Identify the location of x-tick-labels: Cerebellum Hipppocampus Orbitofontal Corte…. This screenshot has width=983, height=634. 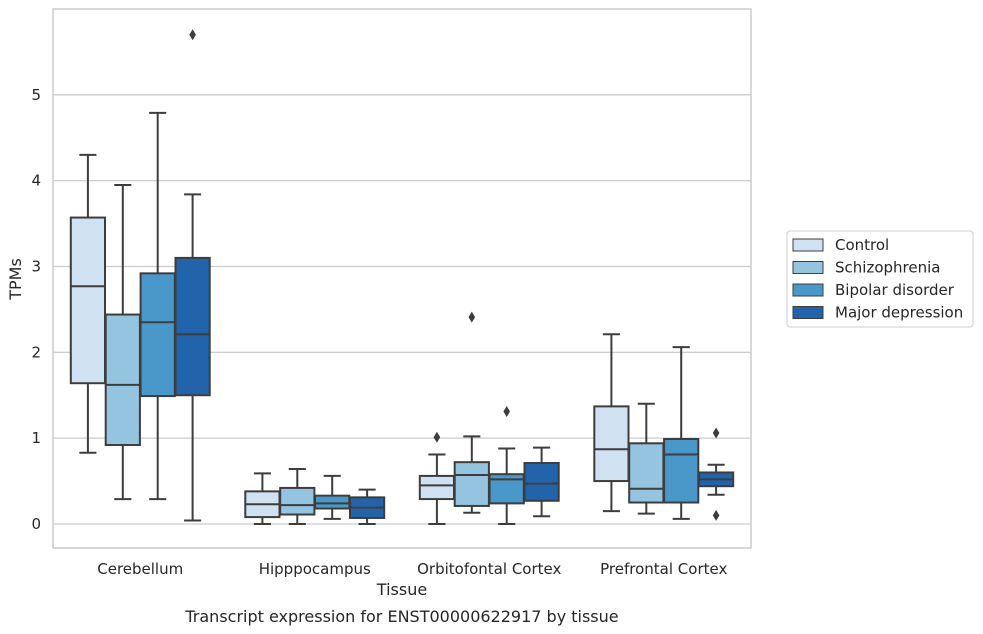
(412, 569).